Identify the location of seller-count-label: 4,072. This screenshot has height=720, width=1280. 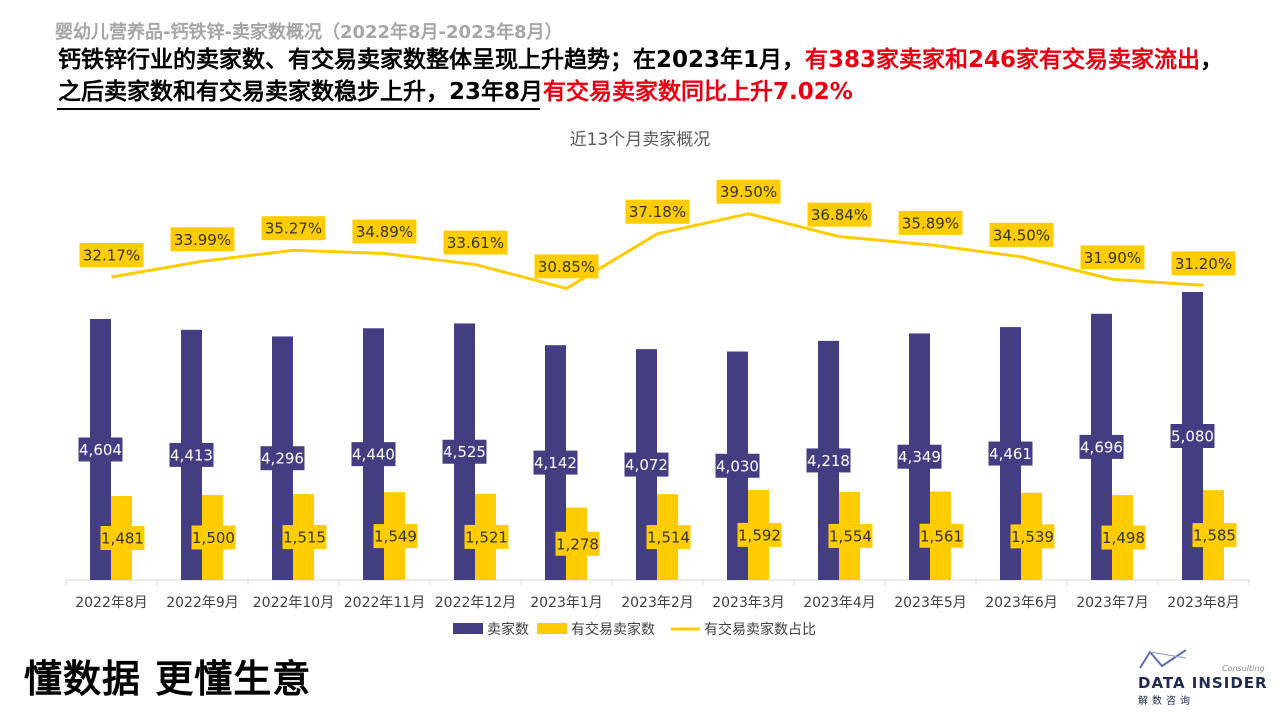
(646, 465).